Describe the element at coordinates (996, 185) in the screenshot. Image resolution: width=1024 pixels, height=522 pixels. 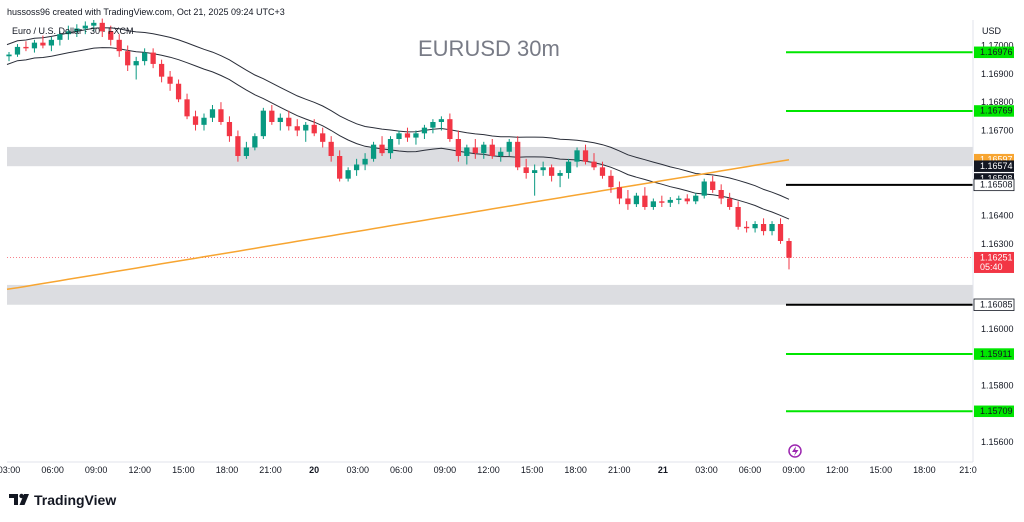
I see `price-tag-label: 1.16508` at that location.